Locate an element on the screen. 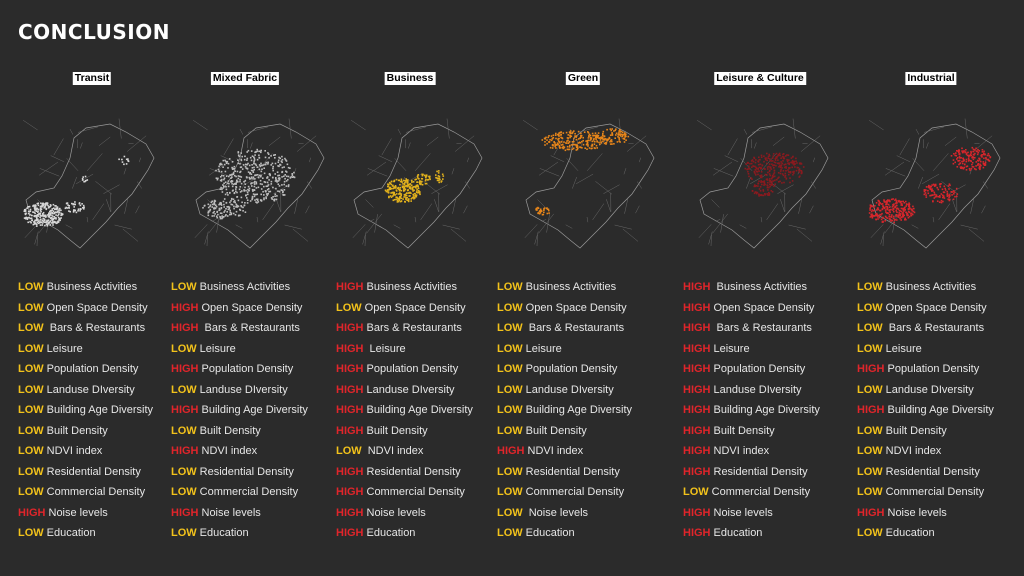 This screenshot has width=1024, height=576. level-badge: HIGH is located at coordinates (185, 369).